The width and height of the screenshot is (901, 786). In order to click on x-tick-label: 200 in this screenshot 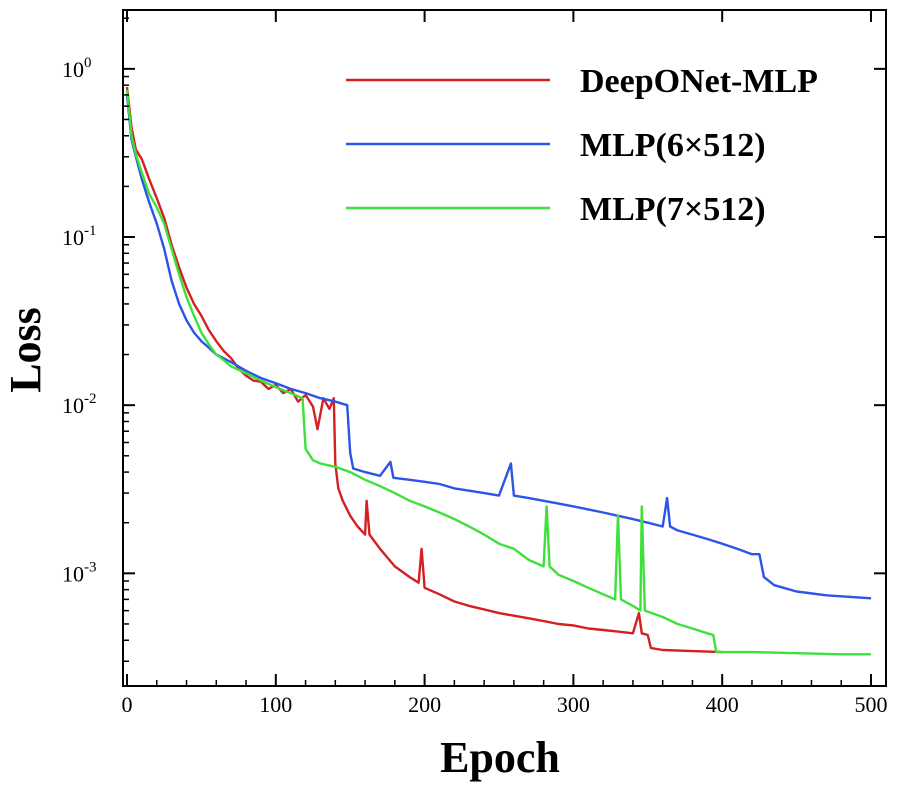, I will do `click(424, 704)`.